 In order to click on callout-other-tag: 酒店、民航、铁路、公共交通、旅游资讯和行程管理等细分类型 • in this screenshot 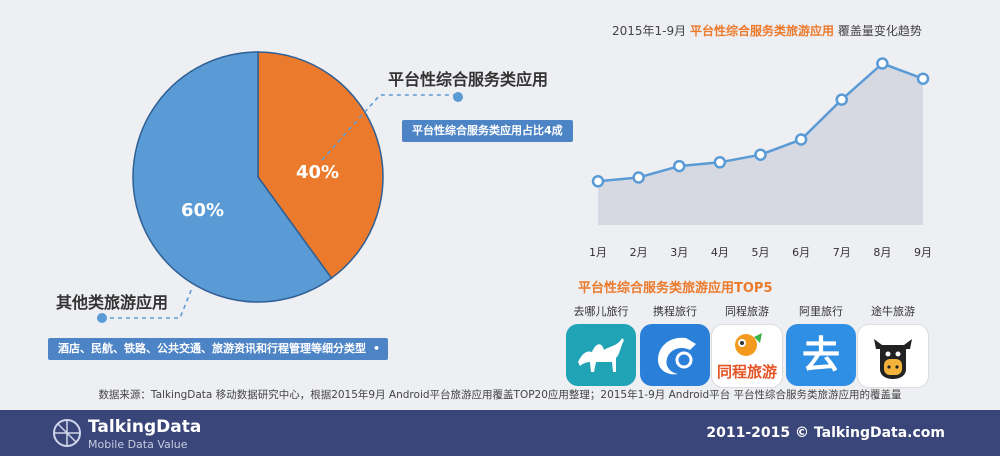, I will do `click(218, 349)`.